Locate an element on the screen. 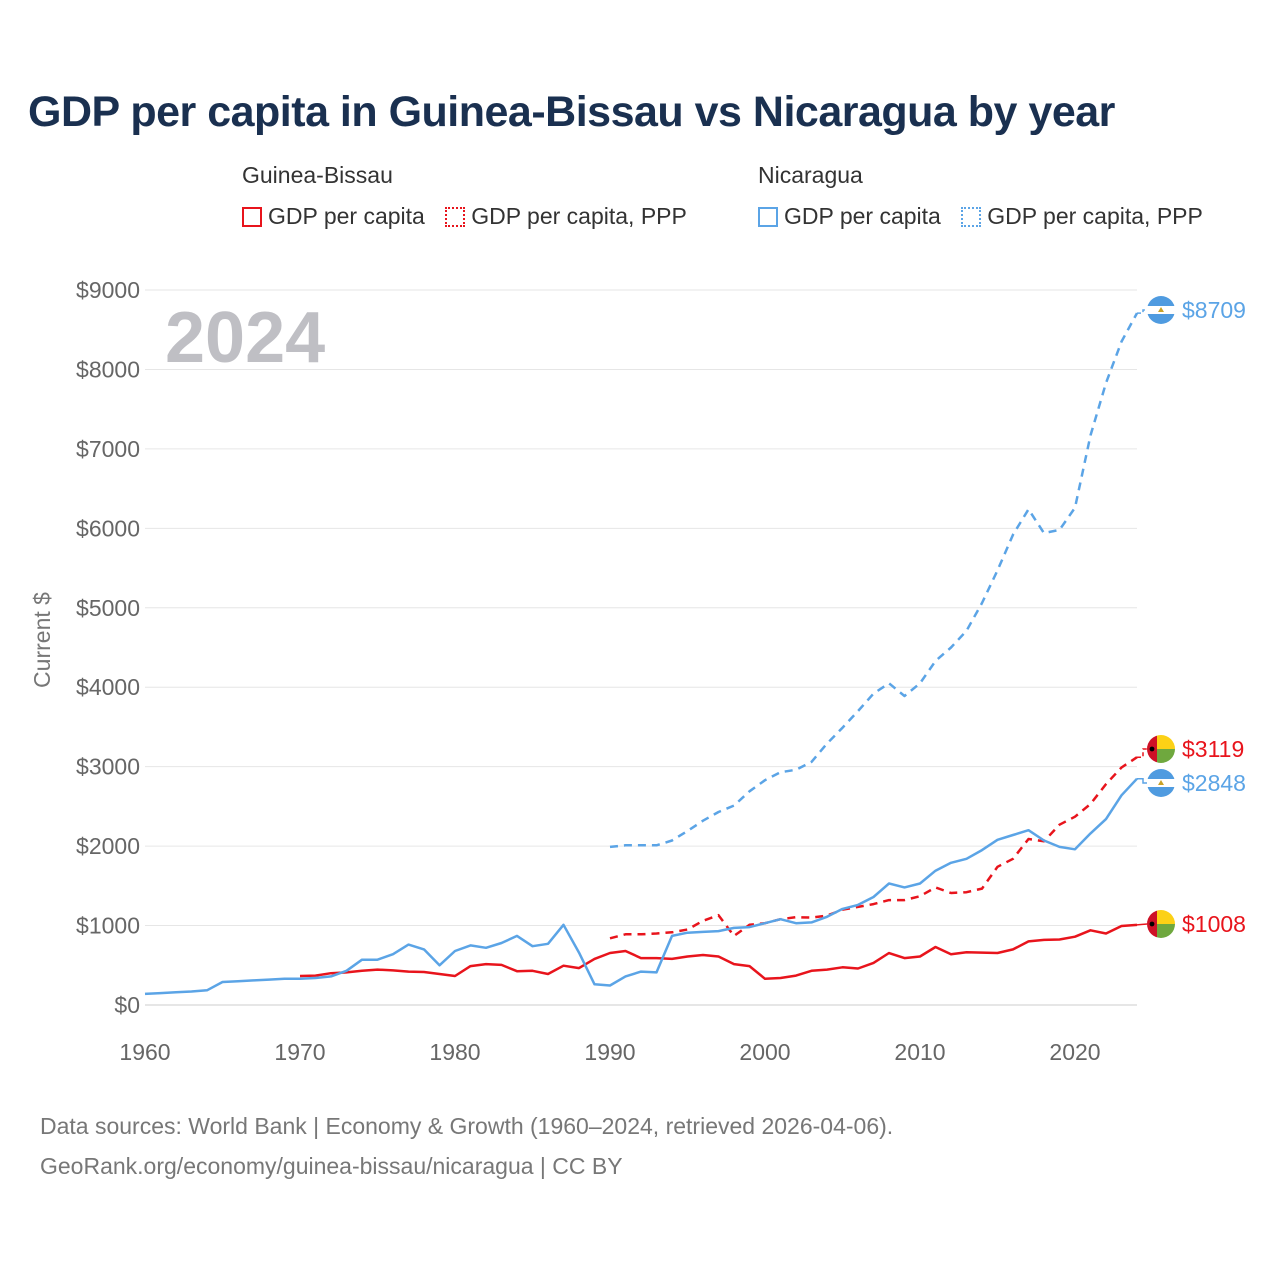 This screenshot has height=1280, width=1280. y-tick-label: $4000 is located at coordinates (108, 687).